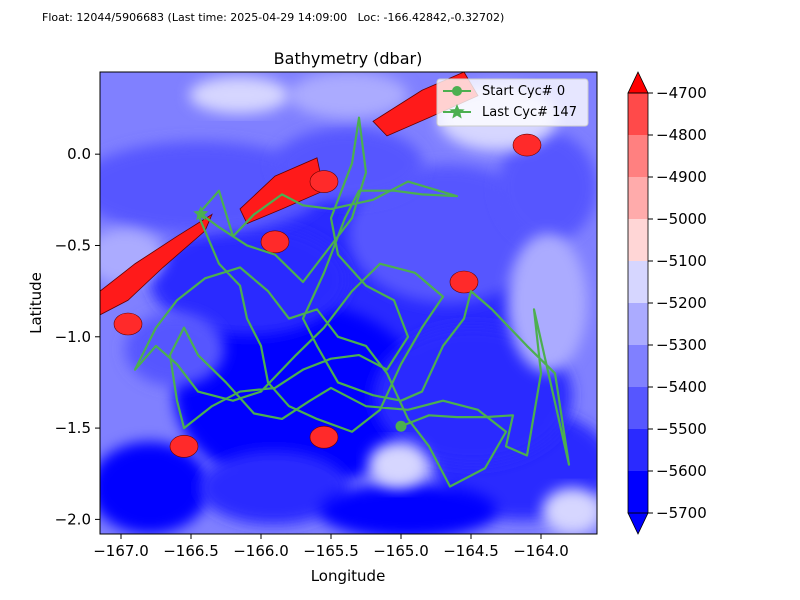 The image size is (800, 600). Describe the element at coordinates (36, 303) in the screenshot. I see `y-axis-label: Latitude` at that location.